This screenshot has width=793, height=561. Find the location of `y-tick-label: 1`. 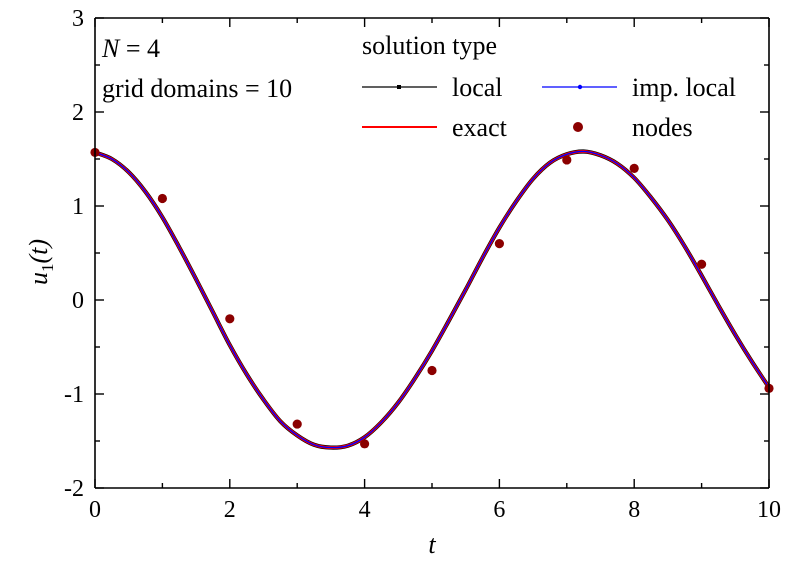

y-tick-label: 1 is located at coordinates (78, 207).